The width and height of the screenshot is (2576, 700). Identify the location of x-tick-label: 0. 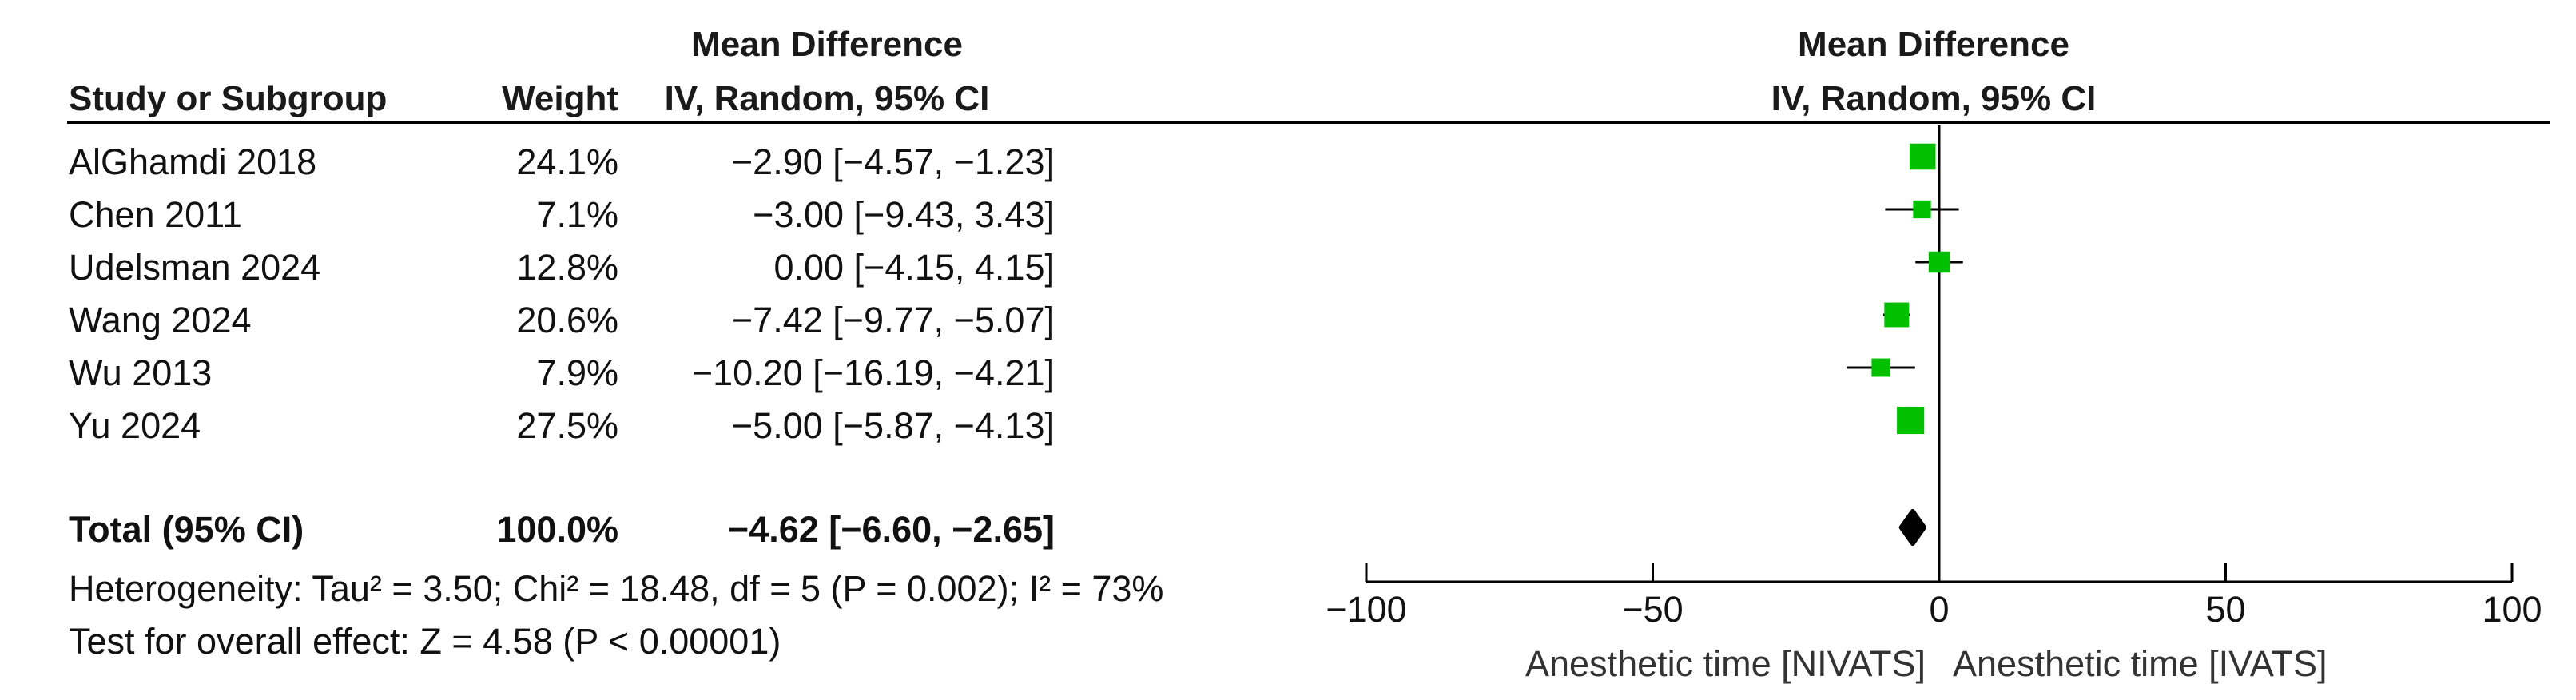
(1939, 609).